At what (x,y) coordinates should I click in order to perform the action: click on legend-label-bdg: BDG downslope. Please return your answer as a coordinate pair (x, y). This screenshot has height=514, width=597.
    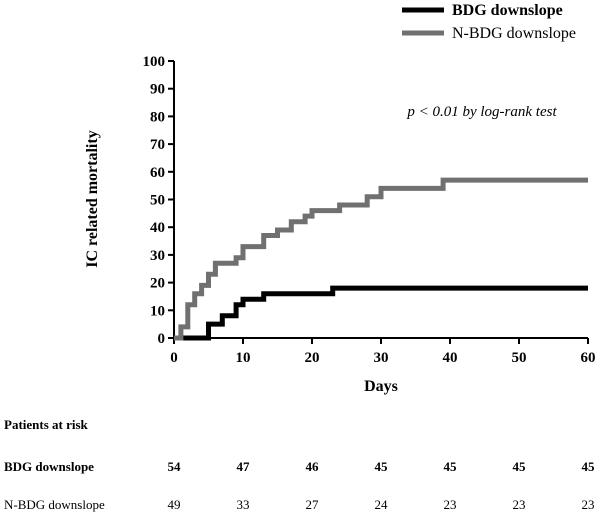
    Looking at the image, I should click on (507, 10).